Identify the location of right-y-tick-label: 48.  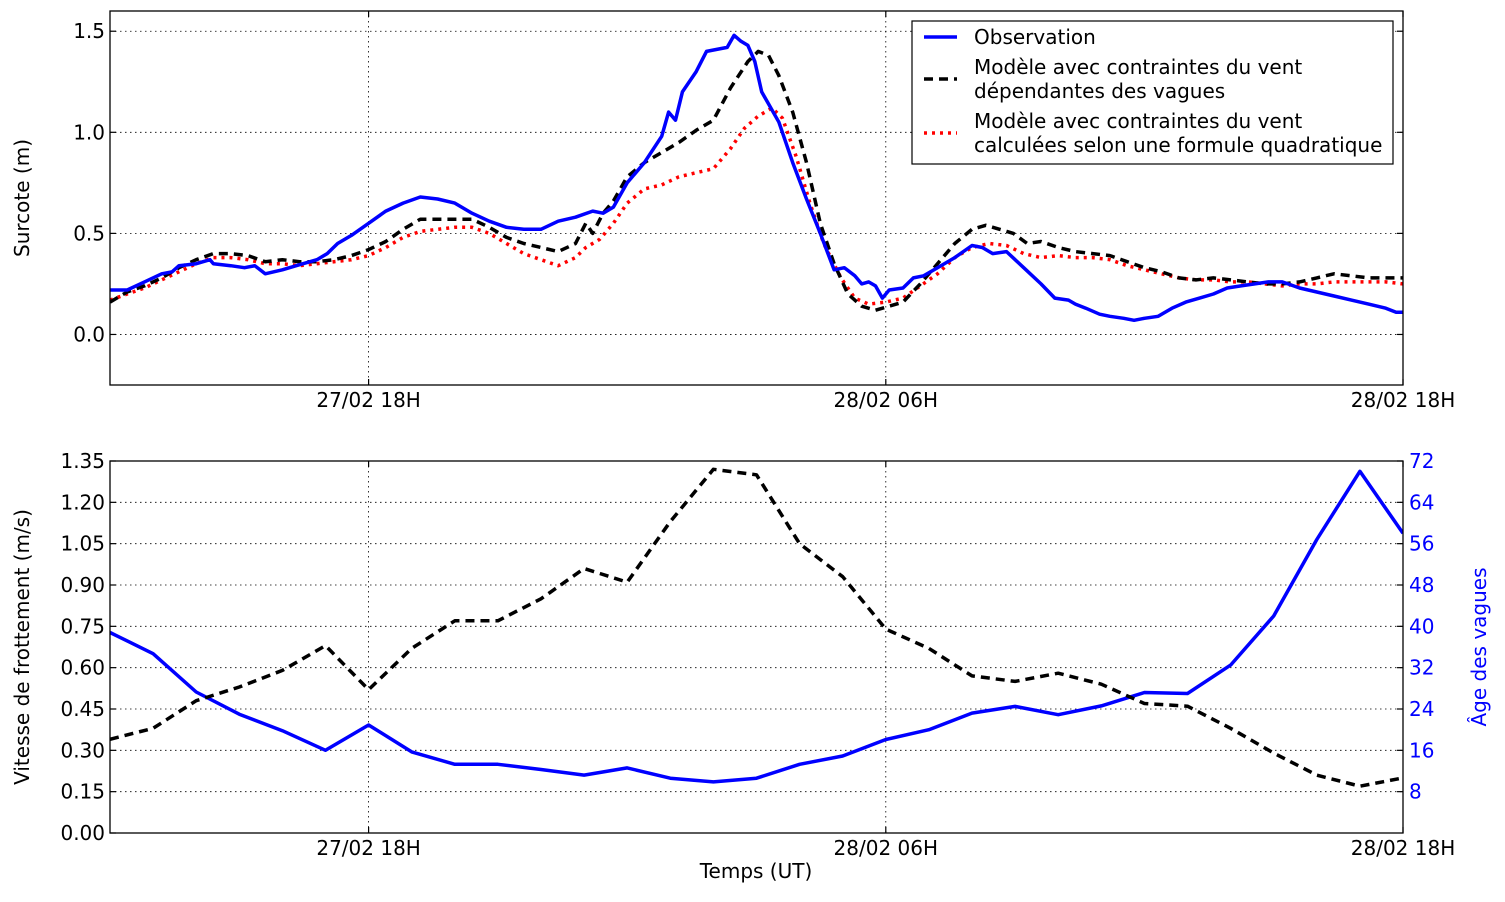
(1421, 585).